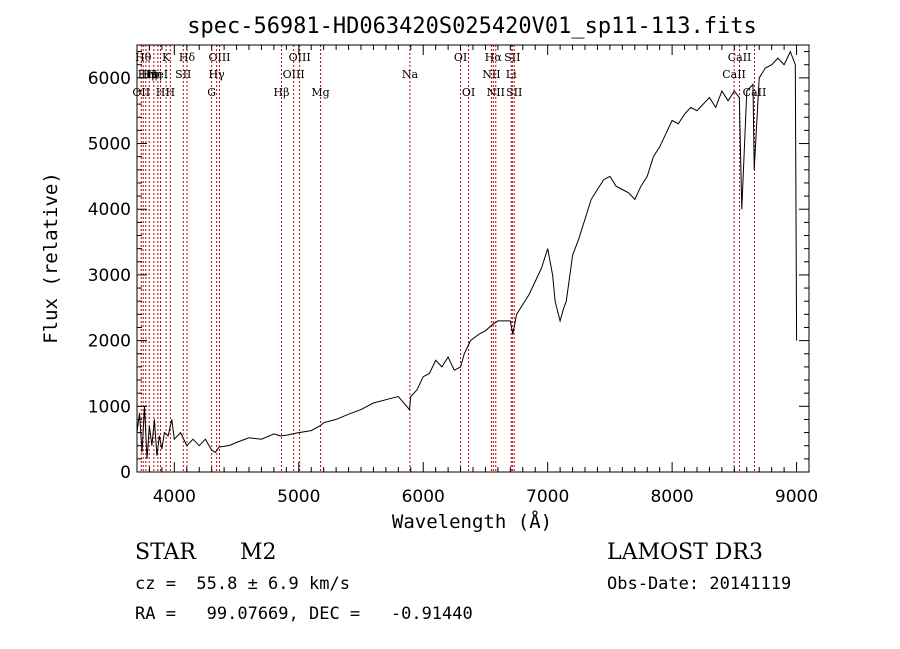 This screenshot has height=649, width=900. Describe the element at coordinates (423, 497) in the screenshot. I see `x-tick-label-2: 6000` at that location.